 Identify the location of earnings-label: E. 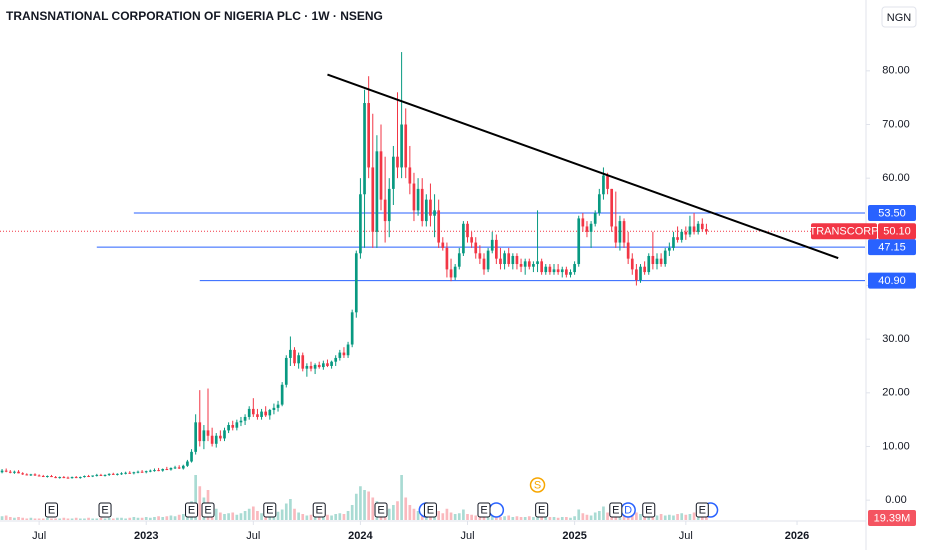
(319, 510).